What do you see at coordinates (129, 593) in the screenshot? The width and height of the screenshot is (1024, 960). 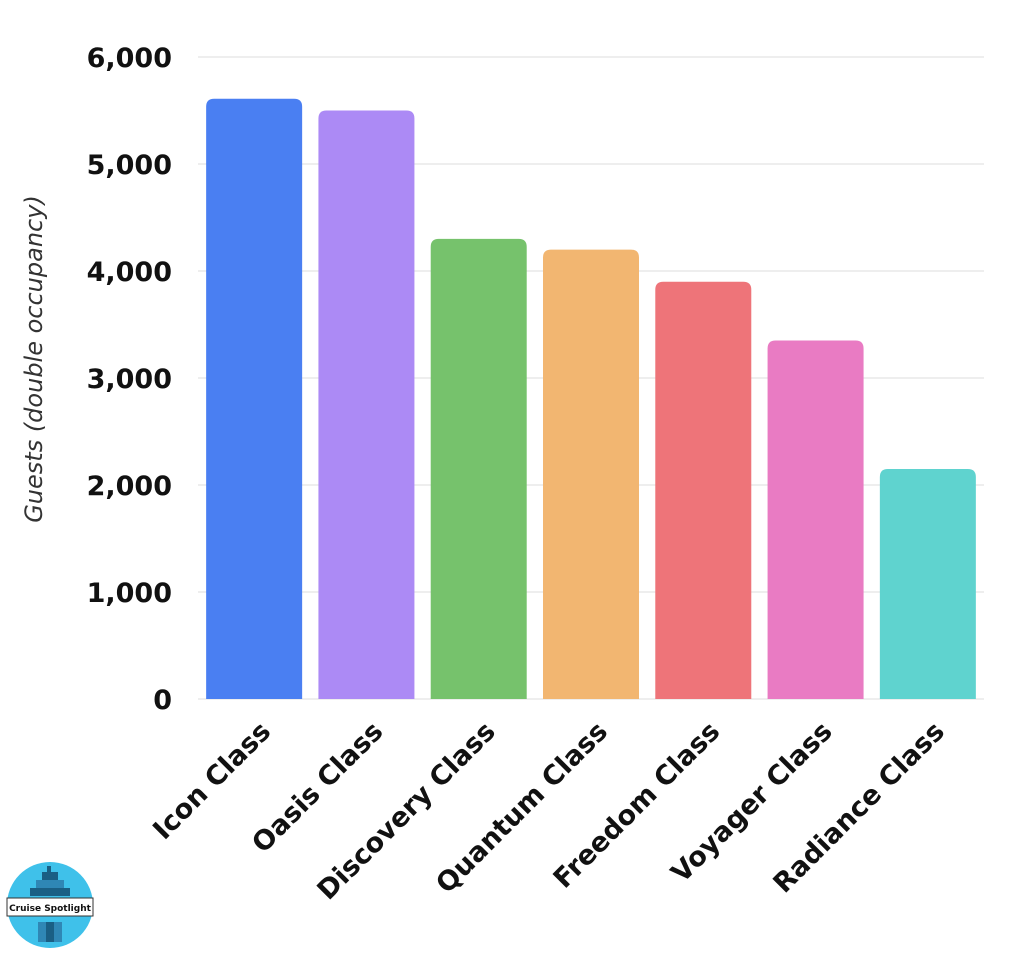 I see `y-tick-label: 1,000` at bounding box center [129, 593].